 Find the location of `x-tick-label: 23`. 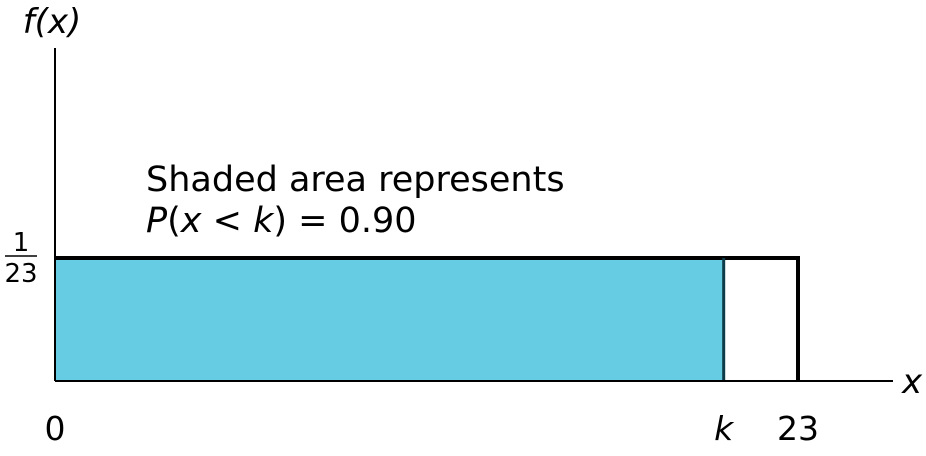

x-tick-label: 23 is located at coordinates (798, 428).